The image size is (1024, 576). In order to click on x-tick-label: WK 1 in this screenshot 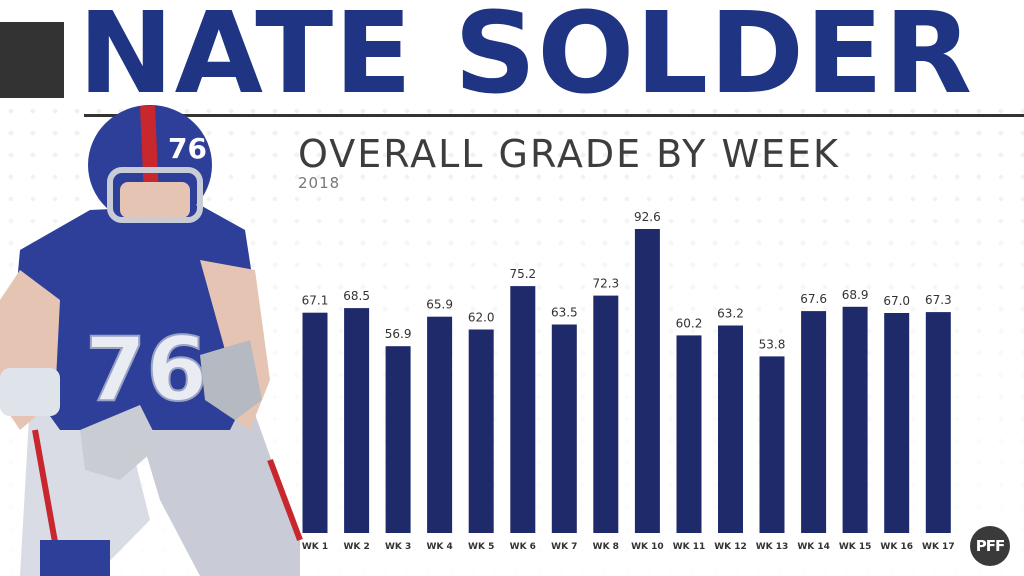, I will do `click(315, 547)`.